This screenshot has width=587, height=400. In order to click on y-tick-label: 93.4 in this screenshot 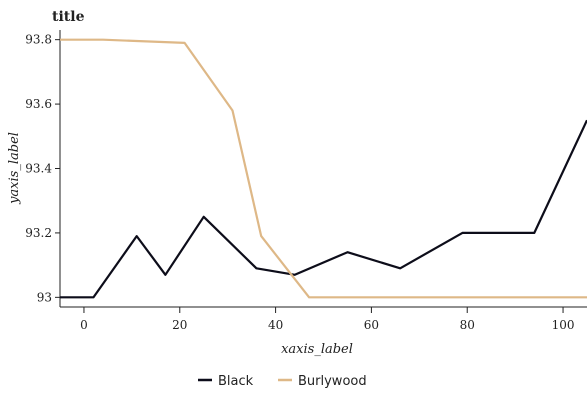, I will do `click(38, 169)`.